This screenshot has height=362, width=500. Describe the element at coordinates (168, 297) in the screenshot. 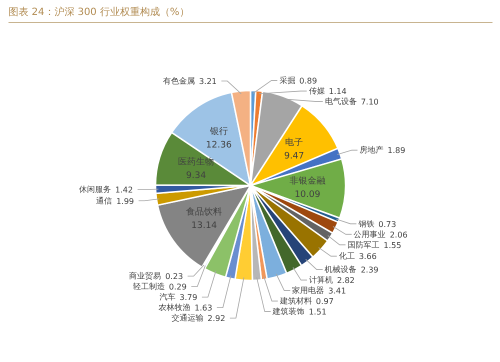

I see `slice-label: 汽车` at that location.